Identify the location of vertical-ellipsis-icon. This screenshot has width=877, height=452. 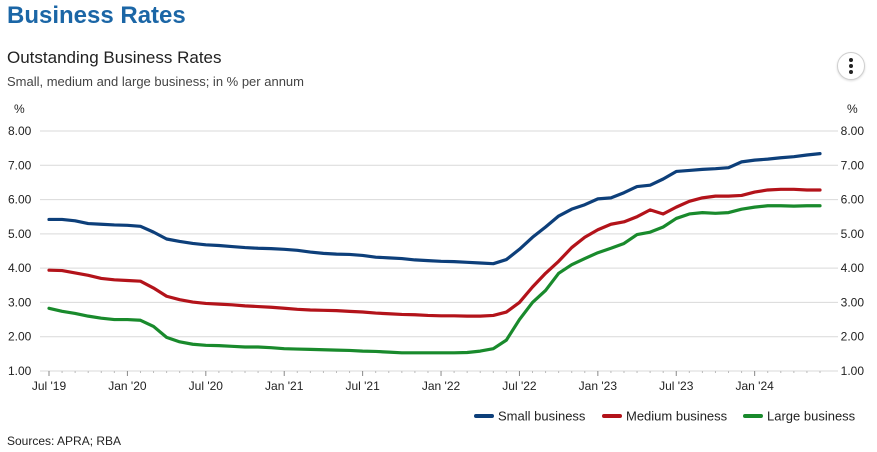
(851, 66).